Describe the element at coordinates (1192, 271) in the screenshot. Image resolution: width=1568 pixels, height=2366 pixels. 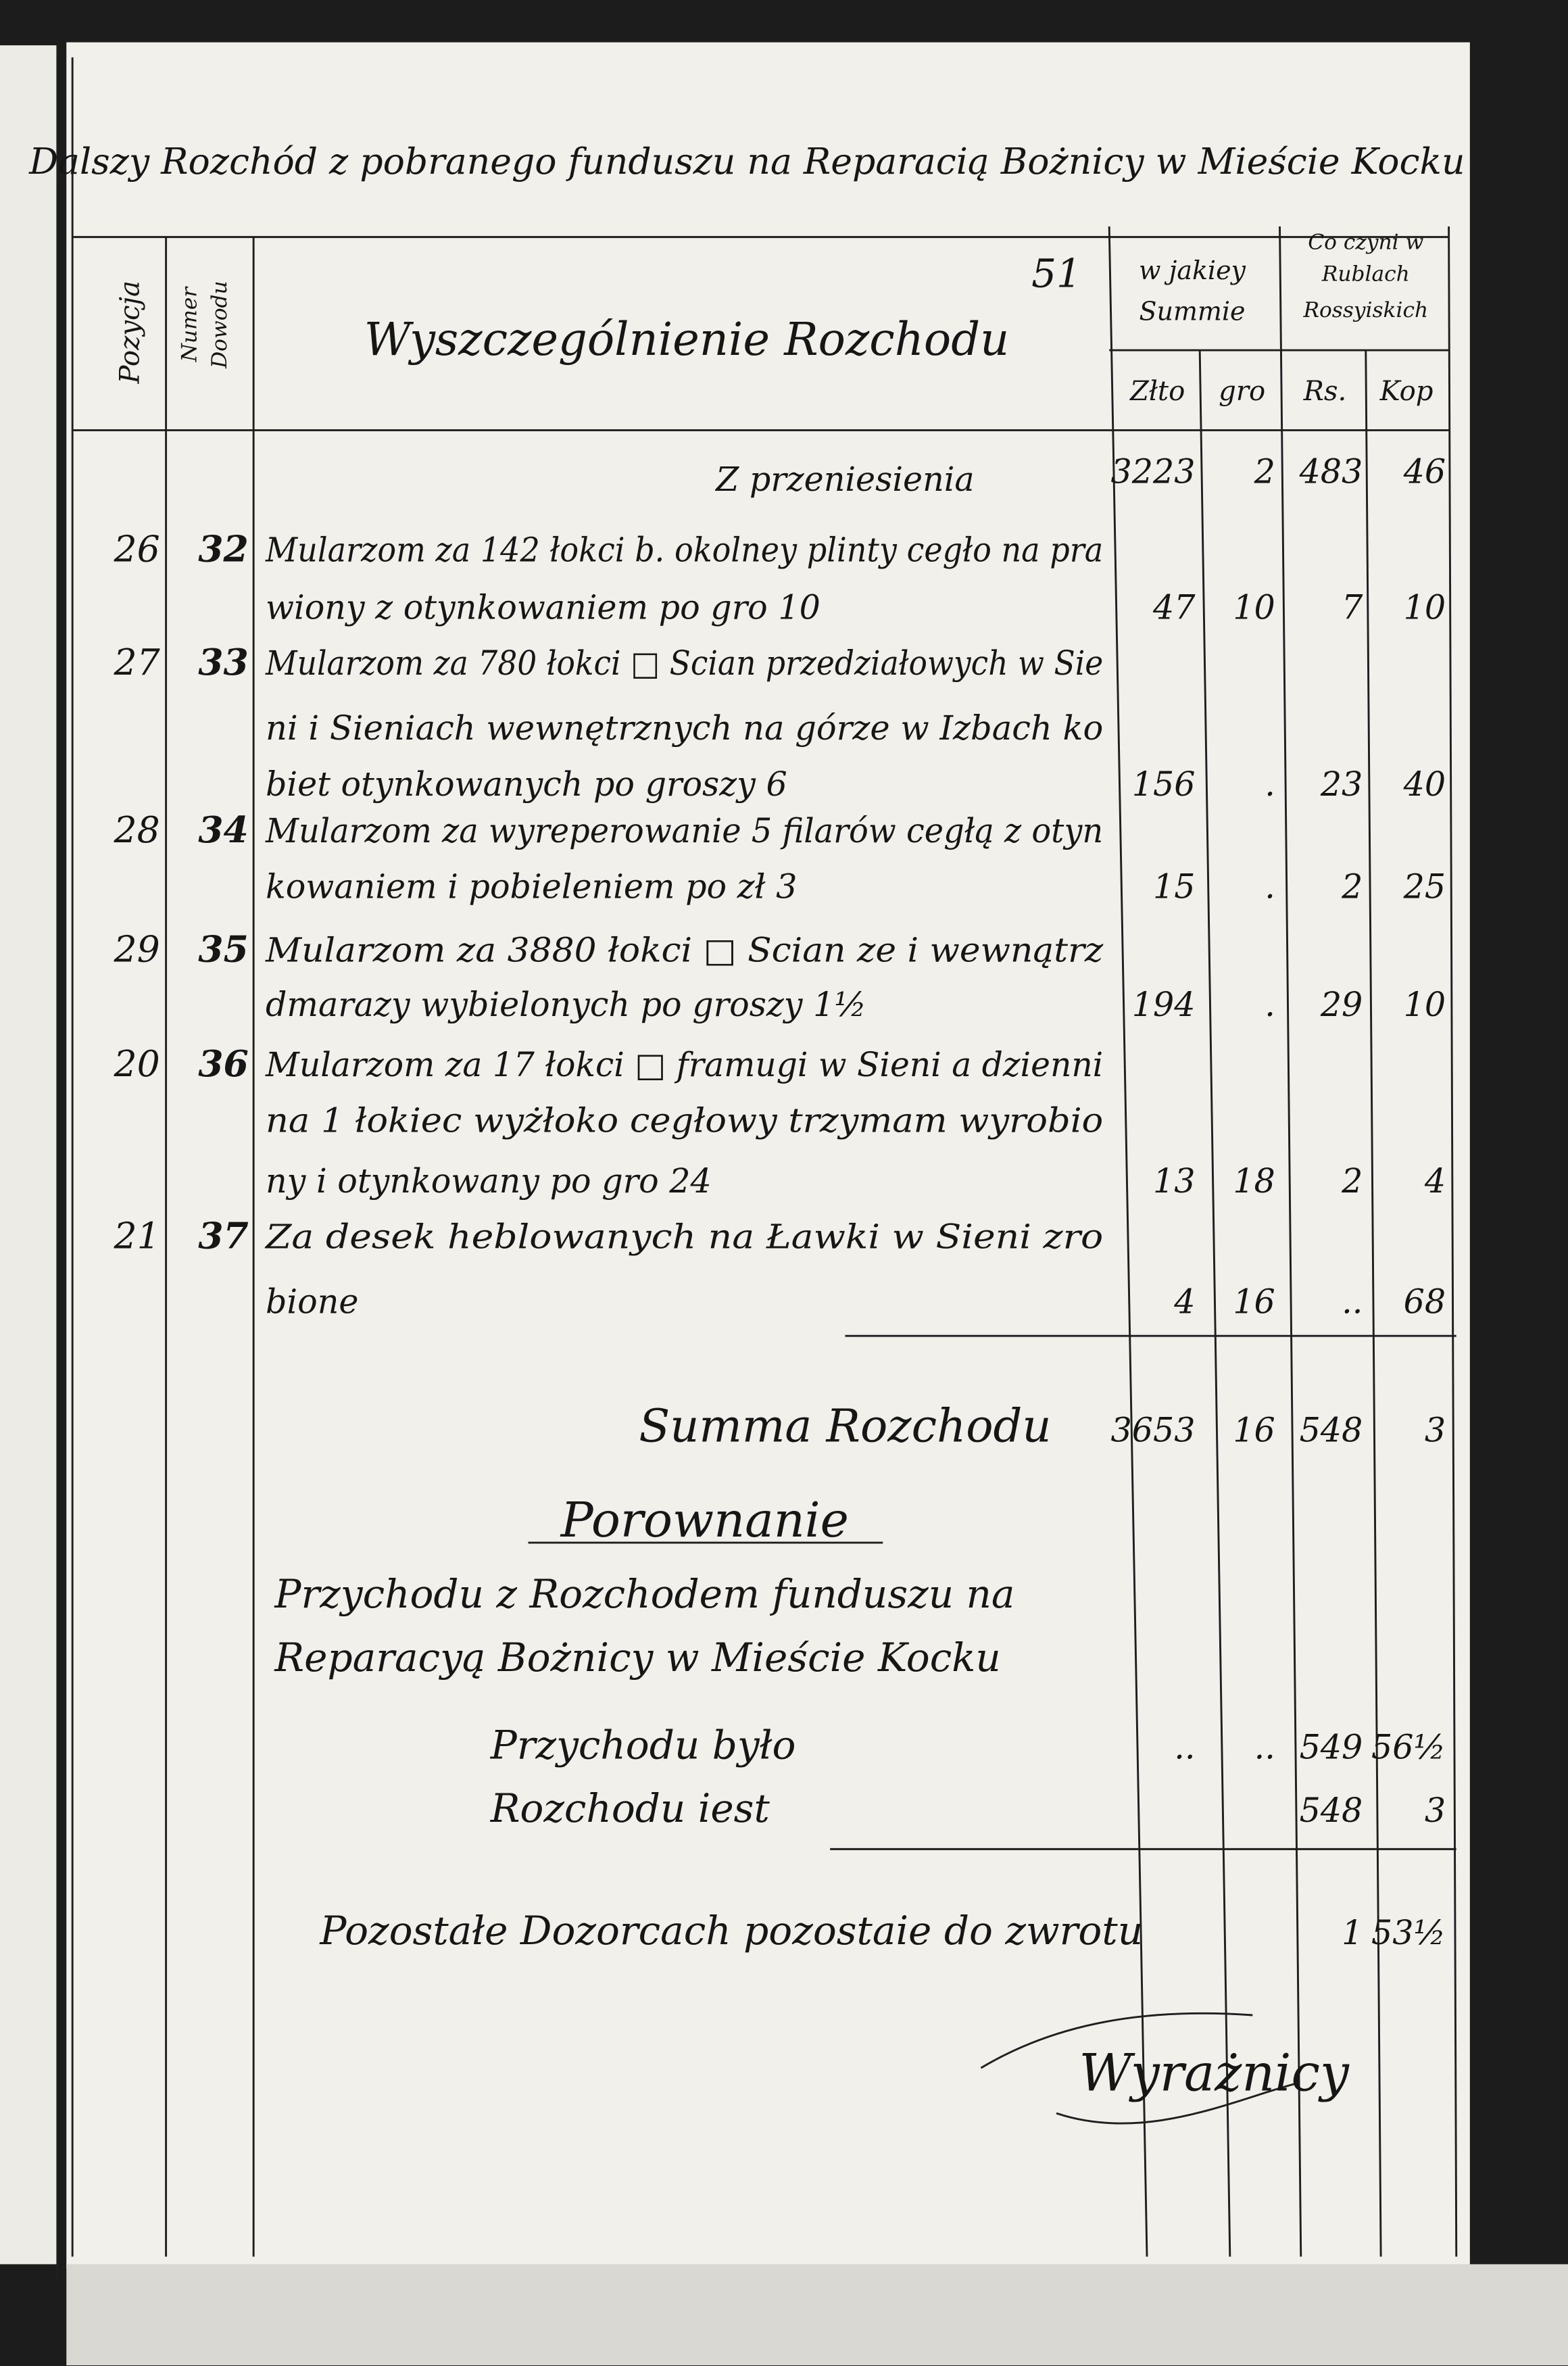
I see `column-header: w jakiey` at that location.